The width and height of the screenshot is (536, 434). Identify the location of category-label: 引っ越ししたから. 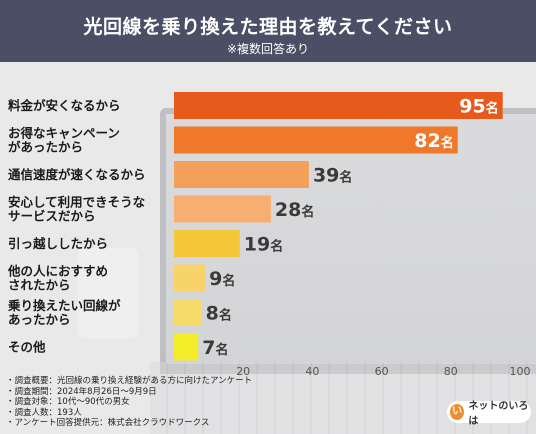
(58, 243).